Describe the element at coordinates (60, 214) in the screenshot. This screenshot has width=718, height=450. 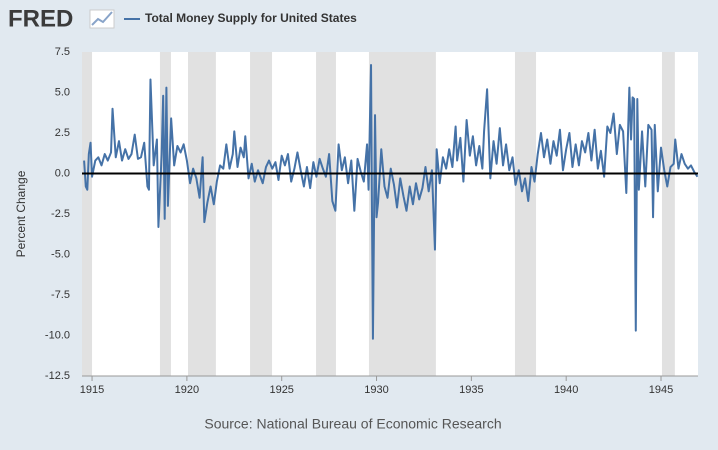
I see `y-tick-label: -2.5` at that location.